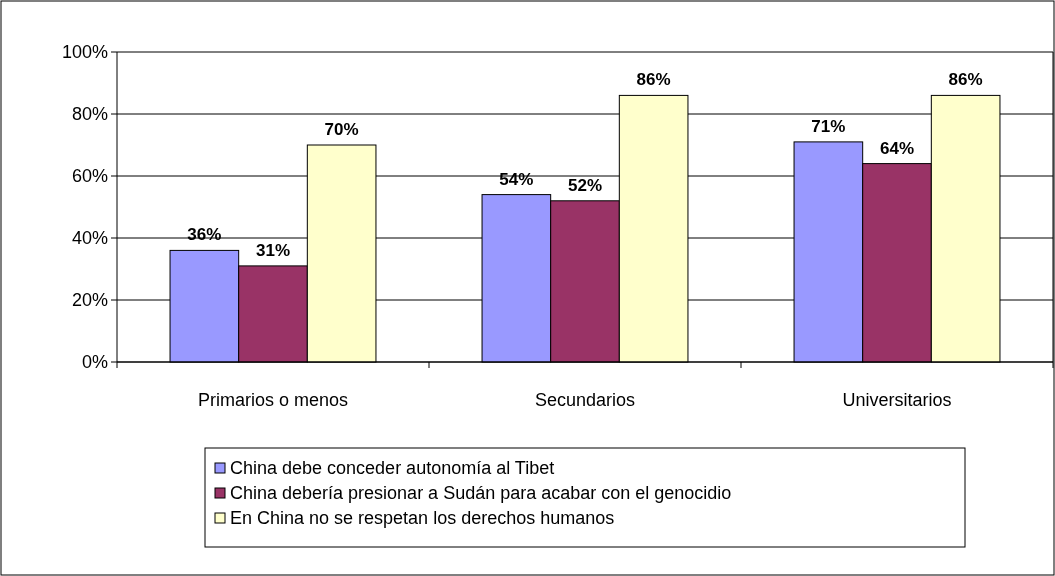 This screenshot has height=576, width=1055. What do you see at coordinates (94, 362) in the screenshot?
I see `y-tick-label: 0%` at bounding box center [94, 362].